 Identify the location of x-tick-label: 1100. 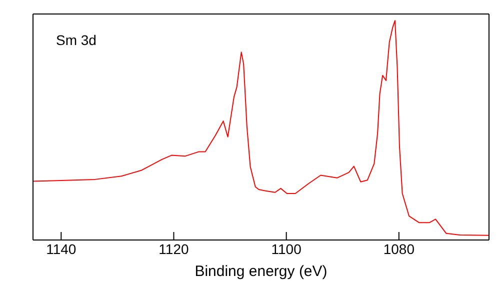
(286, 248).